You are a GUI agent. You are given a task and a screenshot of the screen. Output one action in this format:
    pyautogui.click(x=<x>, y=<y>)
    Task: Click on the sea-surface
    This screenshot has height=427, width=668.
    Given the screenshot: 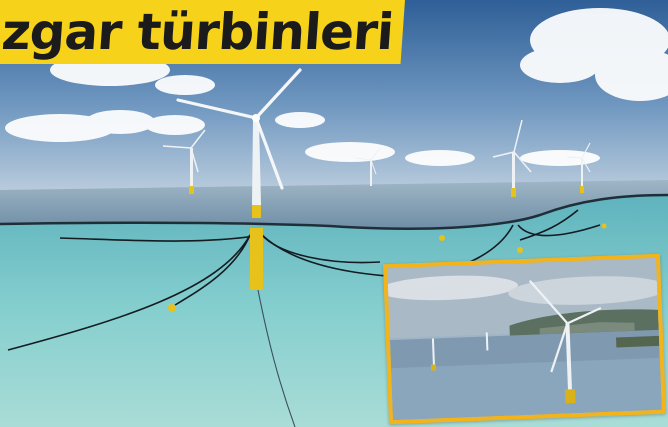 What is the action you would take?
    pyautogui.click(x=334, y=204)
    